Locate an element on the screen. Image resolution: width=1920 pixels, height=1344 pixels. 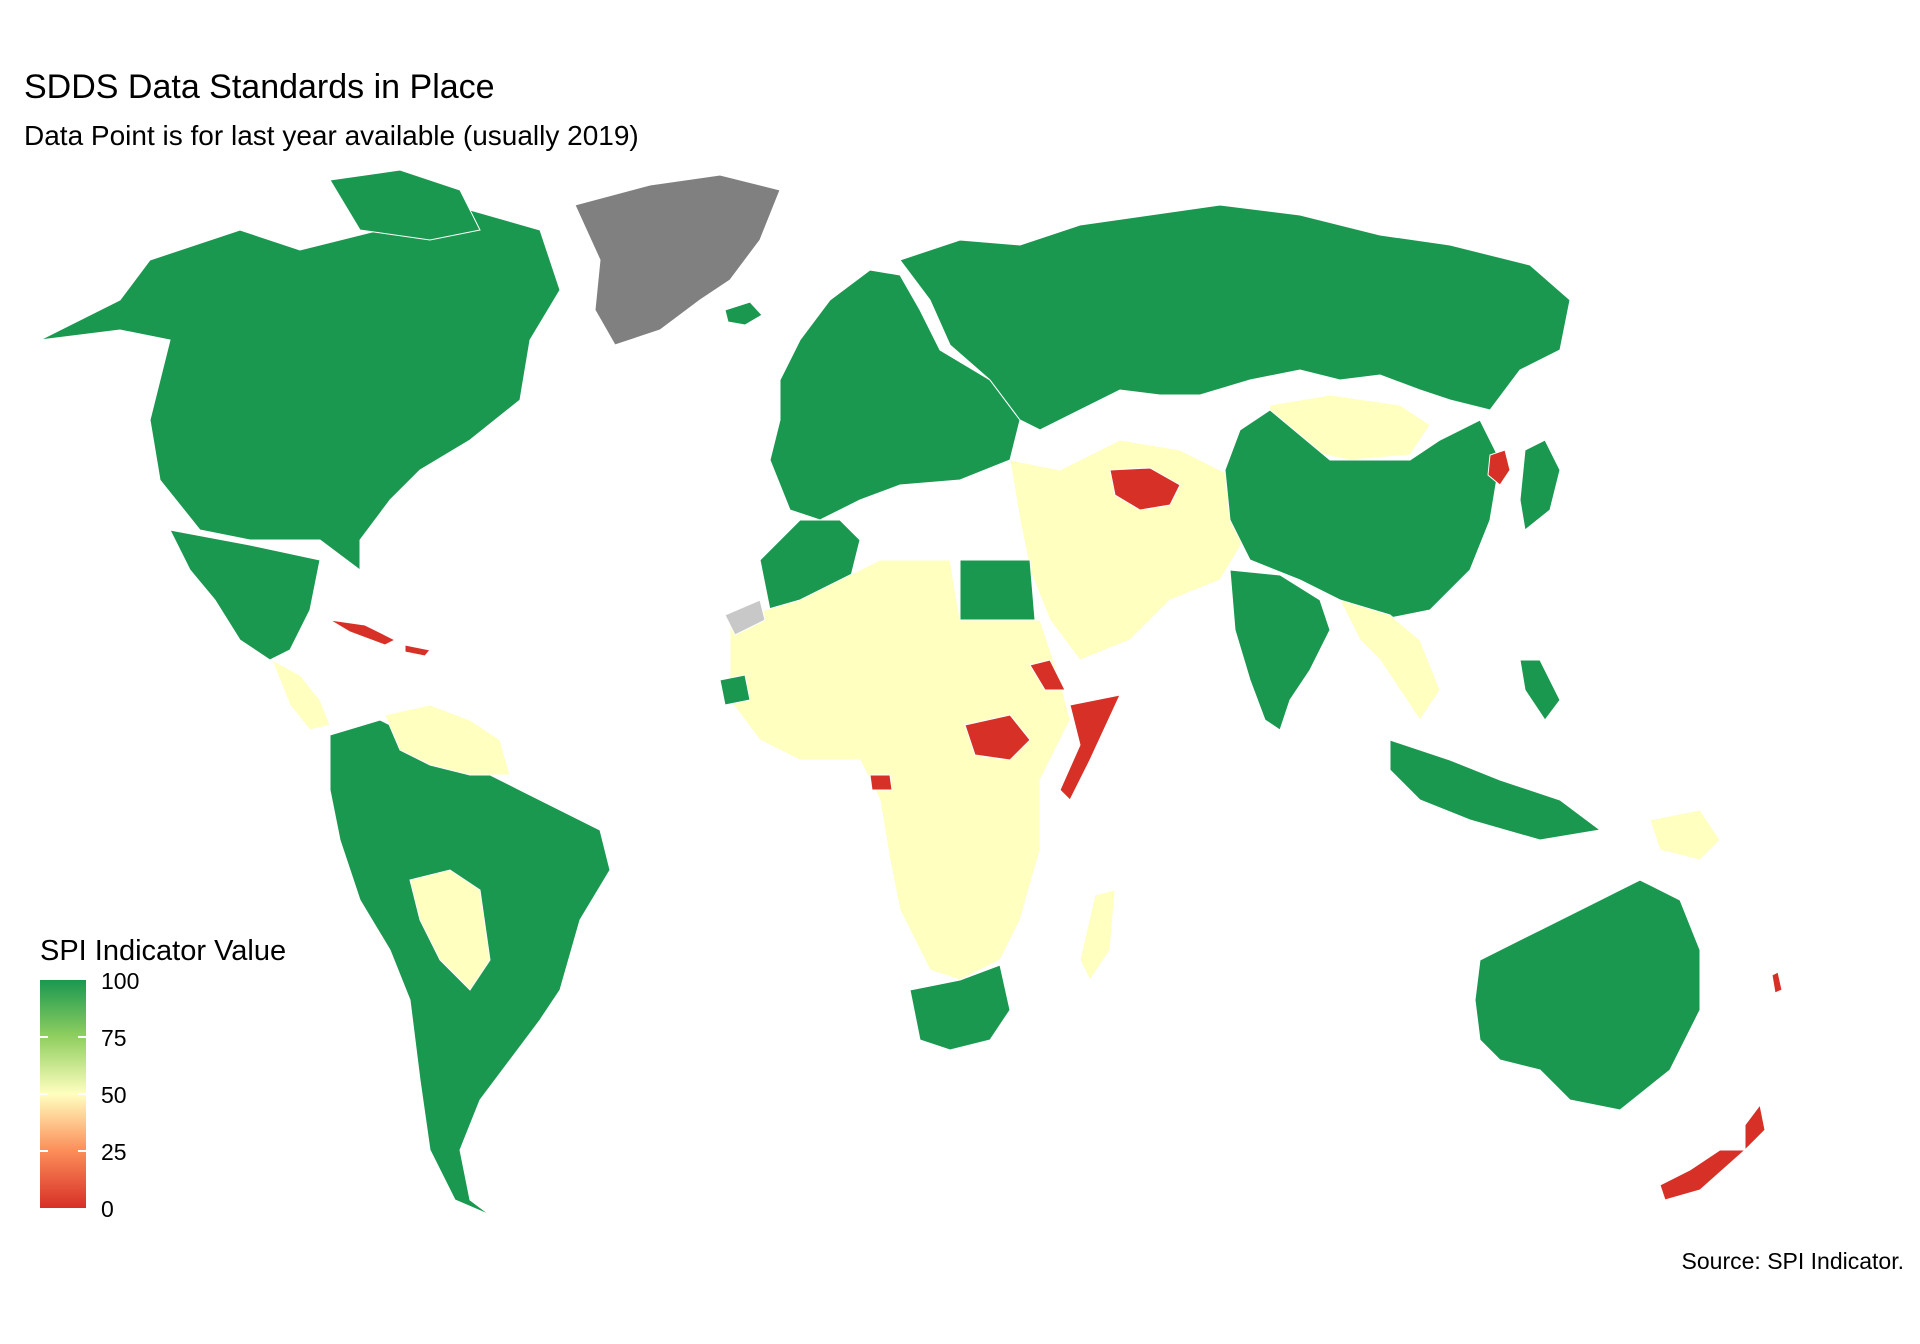
legend-tick-25: 25 is located at coordinates (114, 1152).